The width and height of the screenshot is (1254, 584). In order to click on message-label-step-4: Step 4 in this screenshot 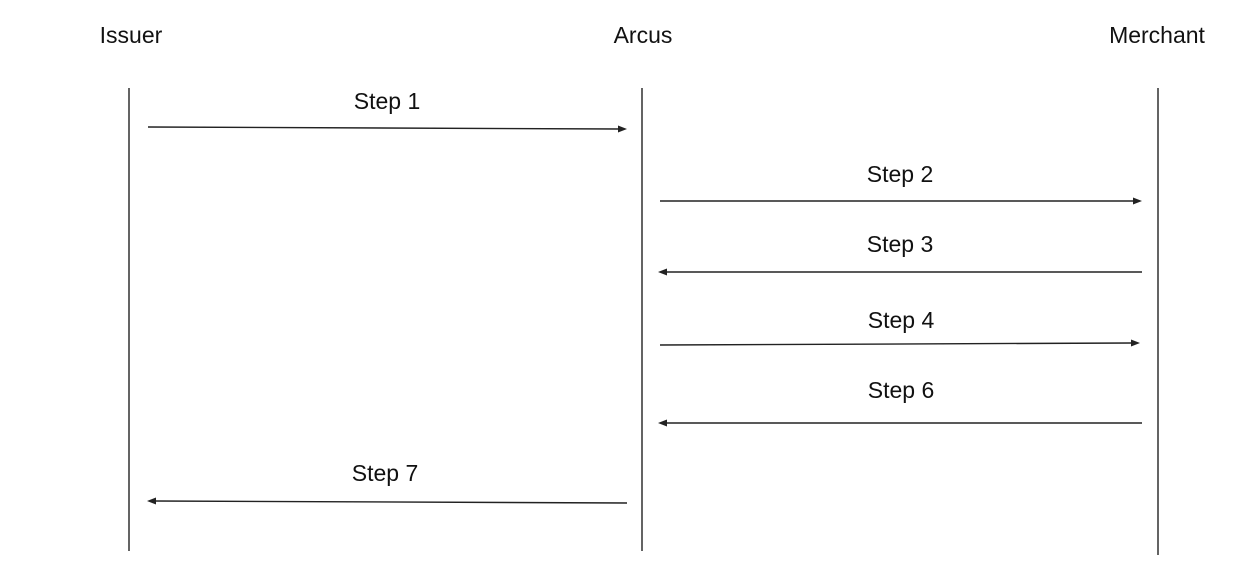, I will do `click(901, 320)`.